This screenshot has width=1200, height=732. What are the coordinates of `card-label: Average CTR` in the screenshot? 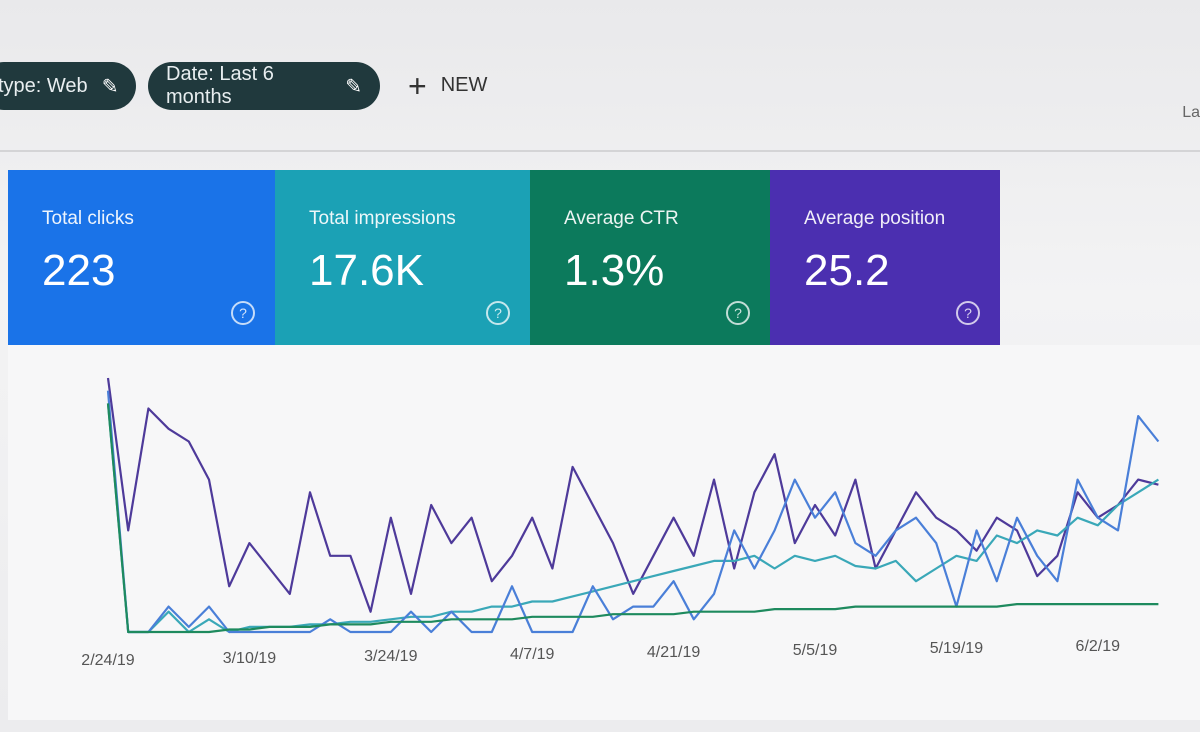 It's located at (621, 218).